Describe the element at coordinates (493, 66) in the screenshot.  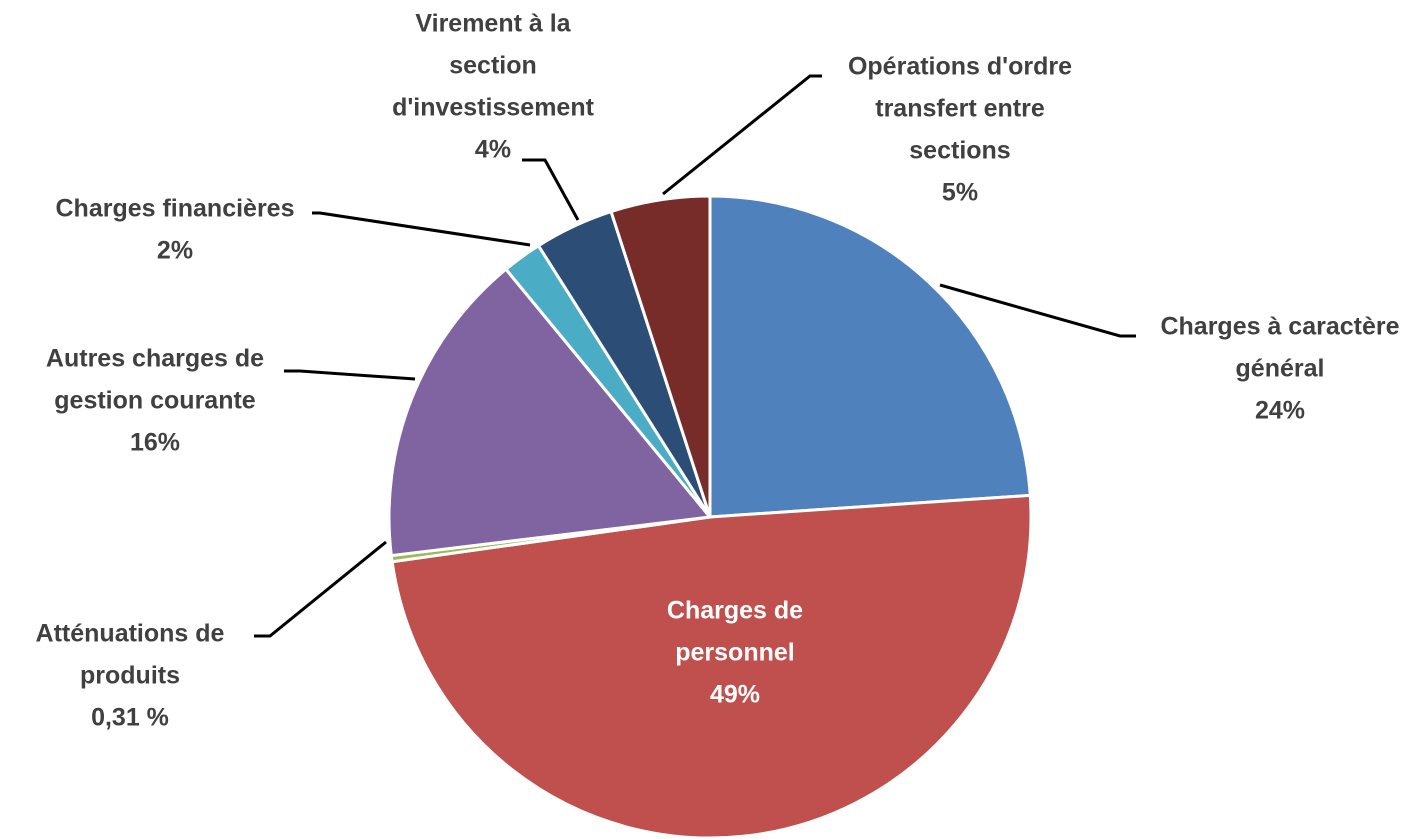
I see `slice-label: section` at that location.